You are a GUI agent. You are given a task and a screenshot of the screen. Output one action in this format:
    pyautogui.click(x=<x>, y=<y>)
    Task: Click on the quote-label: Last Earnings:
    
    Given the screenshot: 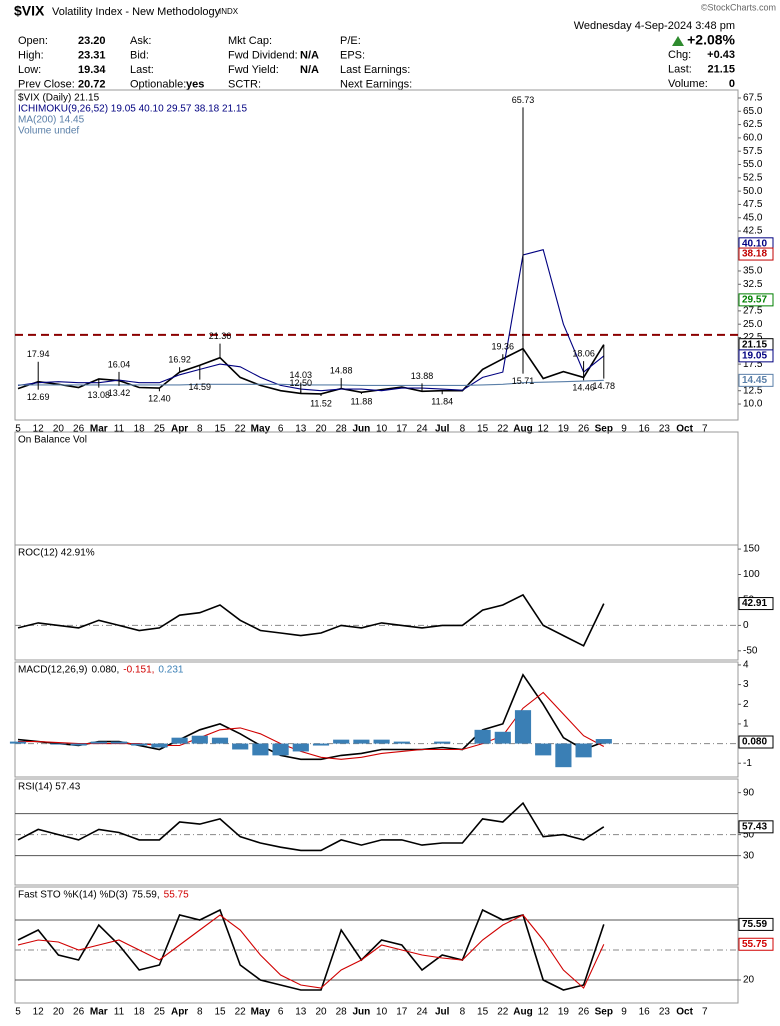 What is the action you would take?
    pyautogui.click(x=375, y=70)
    